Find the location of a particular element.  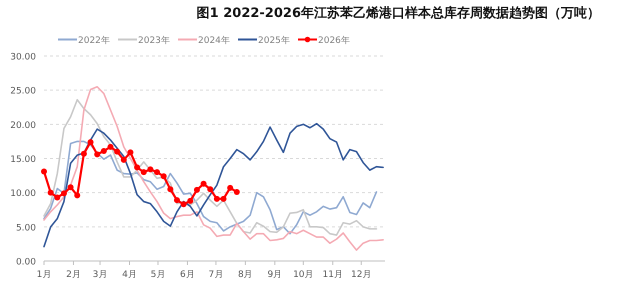

xtick: 2月 is located at coordinates (73, 275).